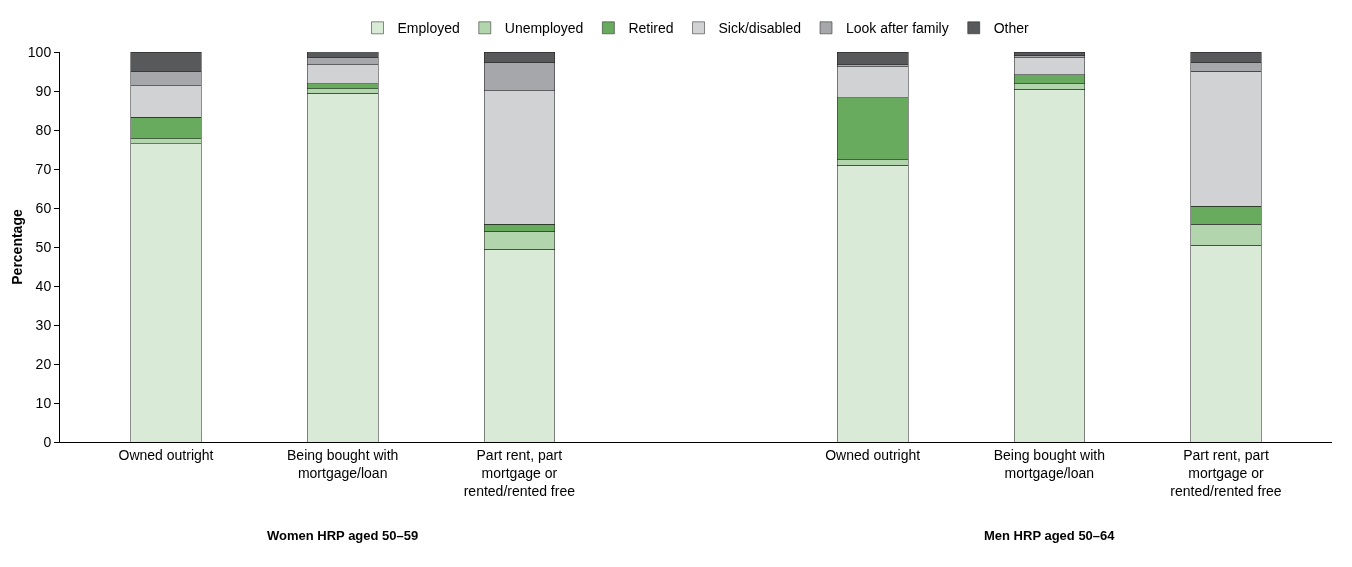  I want to click on y-axis-title: Percentage, so click(17, 247).